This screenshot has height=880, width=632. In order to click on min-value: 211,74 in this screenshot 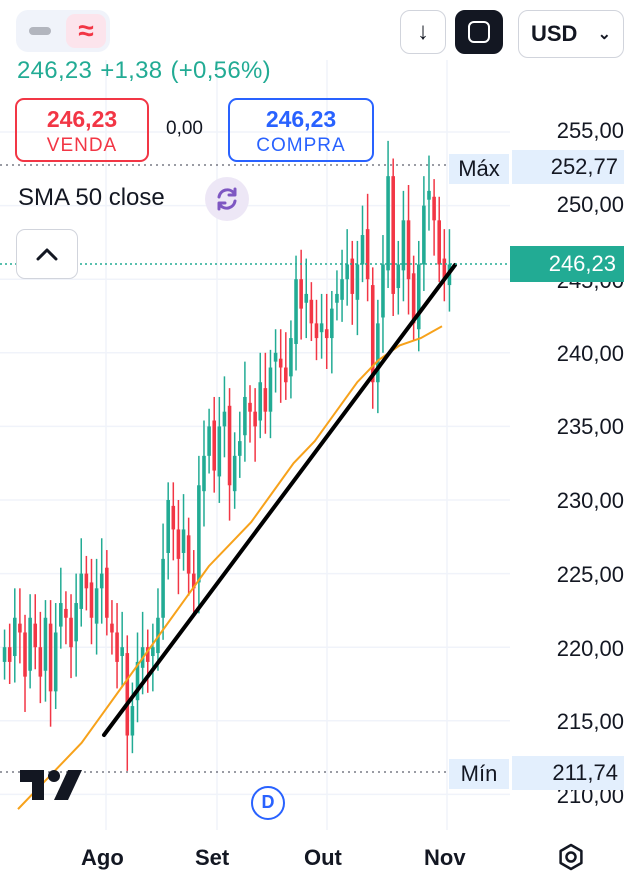, I will do `click(568, 773)`.